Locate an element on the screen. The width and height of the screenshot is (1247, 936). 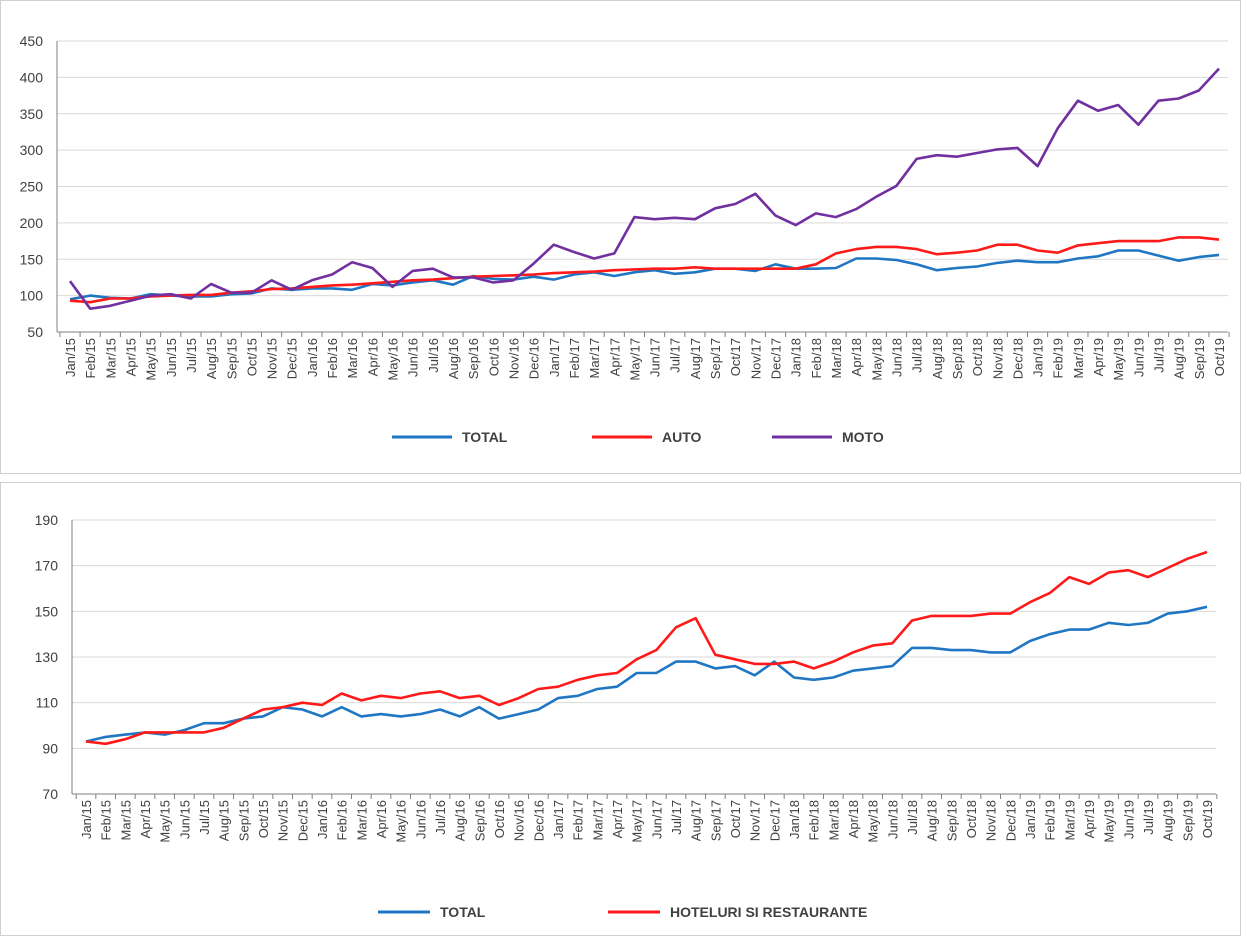
y-tick-label: 350 is located at coordinates (32, 114).